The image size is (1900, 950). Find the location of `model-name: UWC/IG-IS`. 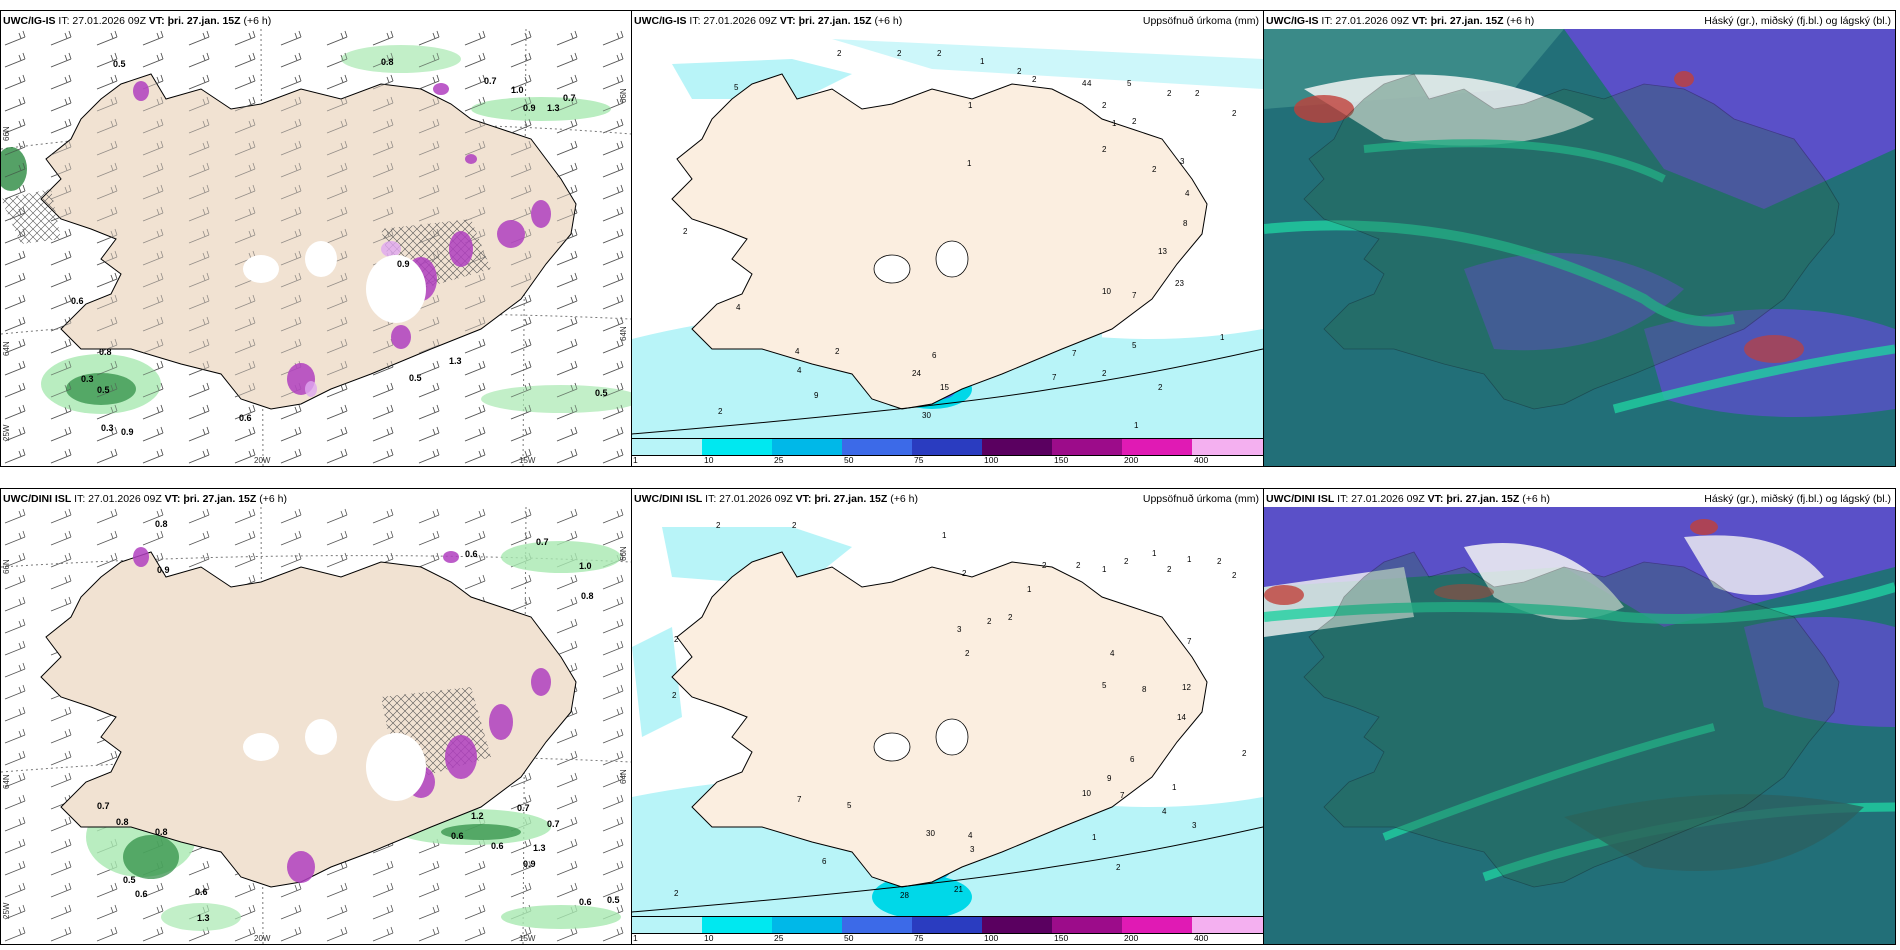

model-name: UWC/IG-IS is located at coordinates (660, 21).